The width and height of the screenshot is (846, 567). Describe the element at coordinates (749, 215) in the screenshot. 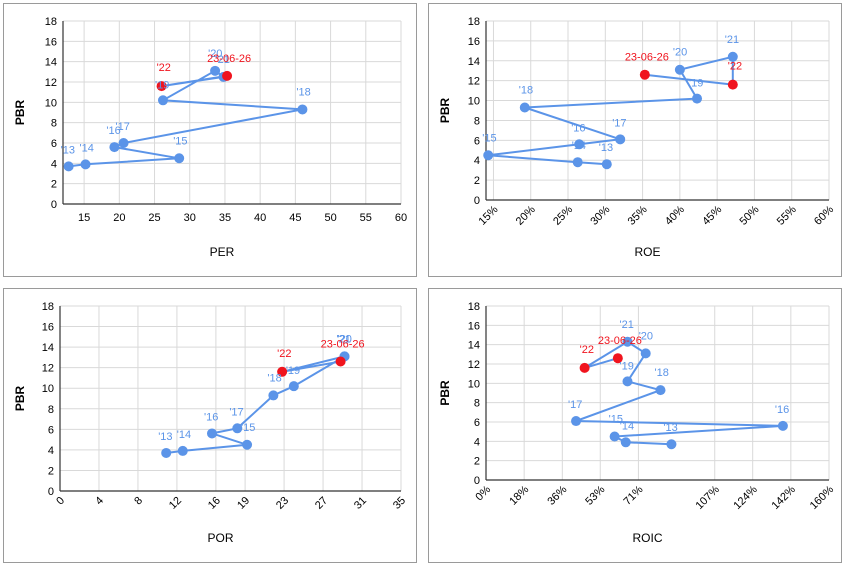

I see `x-tick-label: 50%` at that location.